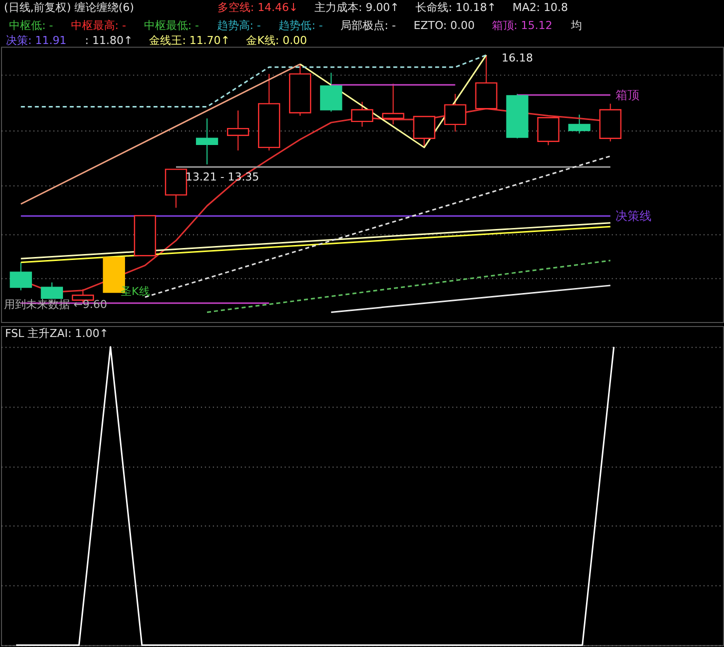  Describe the element at coordinates (455, 7) in the screenshot. I see `text: 长命线: 10.18↑` at that location.